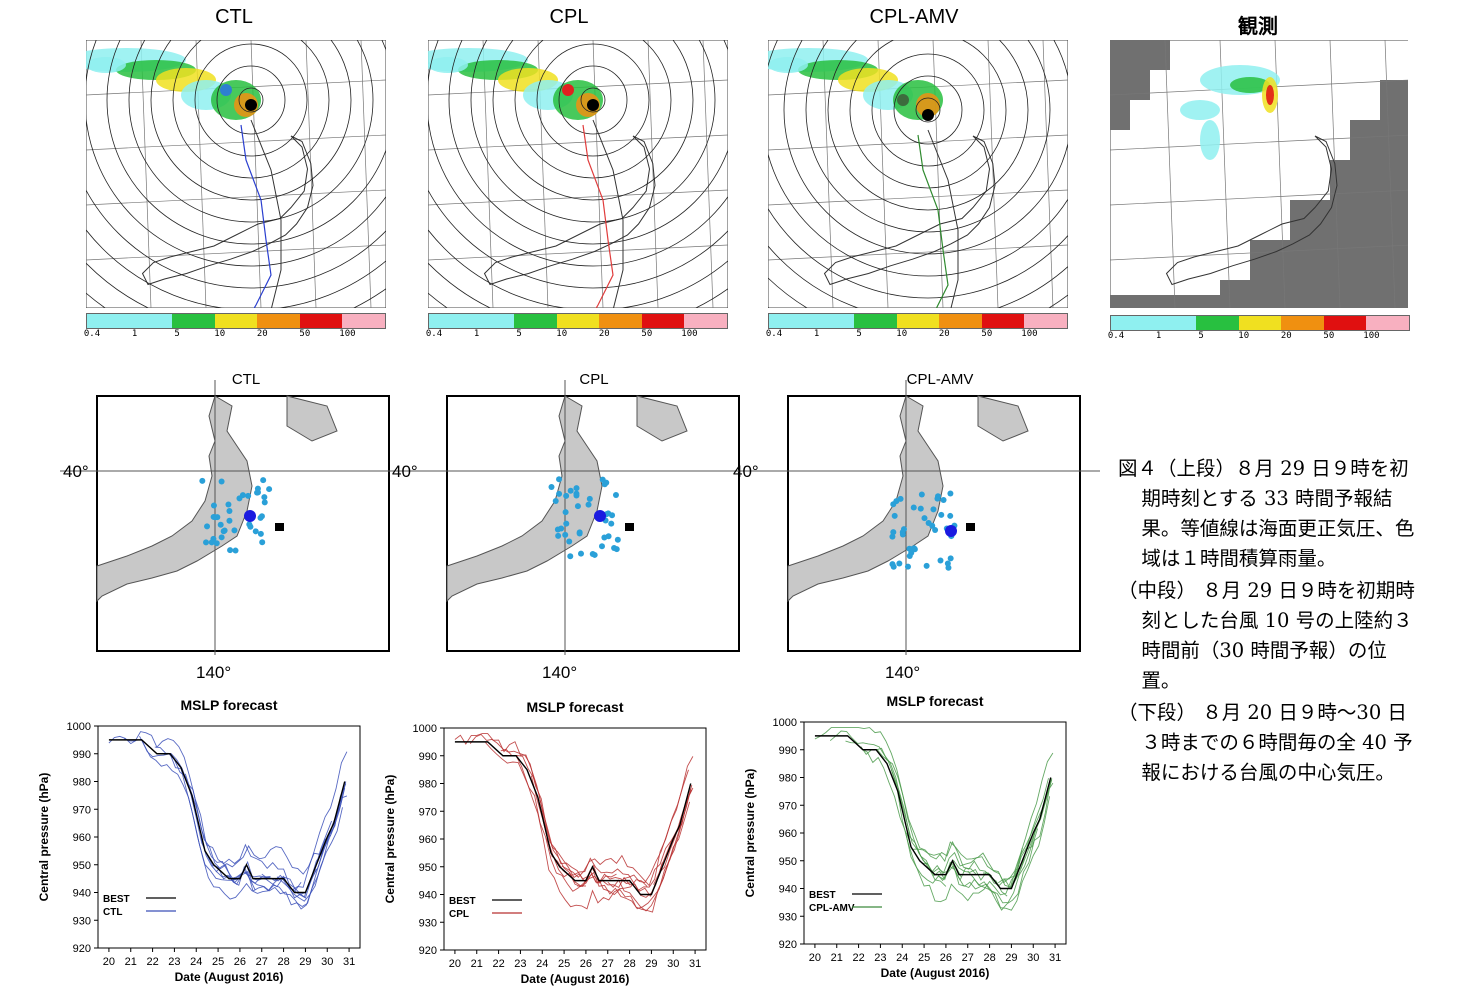 The height and width of the screenshot is (996, 1481). Describe the element at coordinates (428, 951) in the screenshot. I see `y-tick-label: 920` at that location.